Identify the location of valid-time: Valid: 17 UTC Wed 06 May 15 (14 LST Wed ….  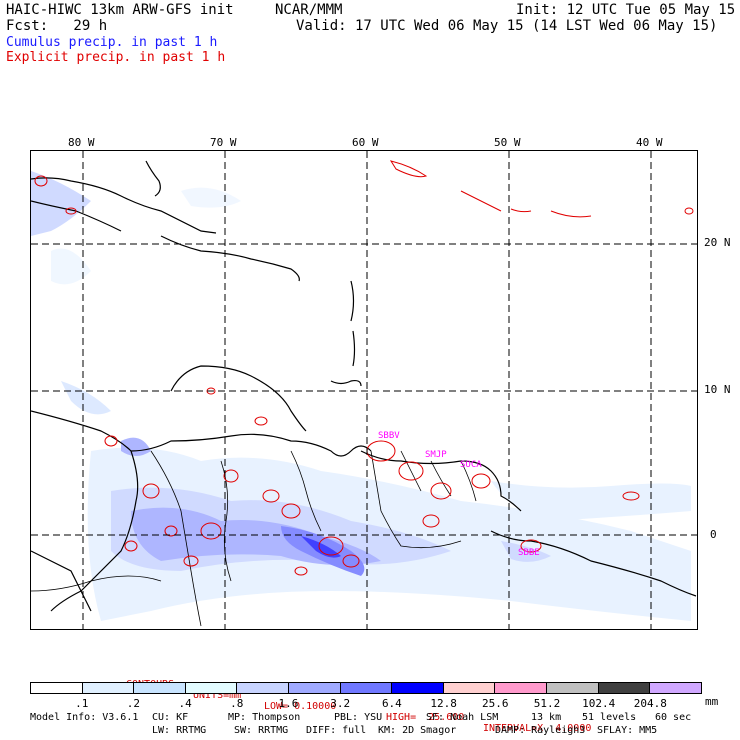
(507, 26).